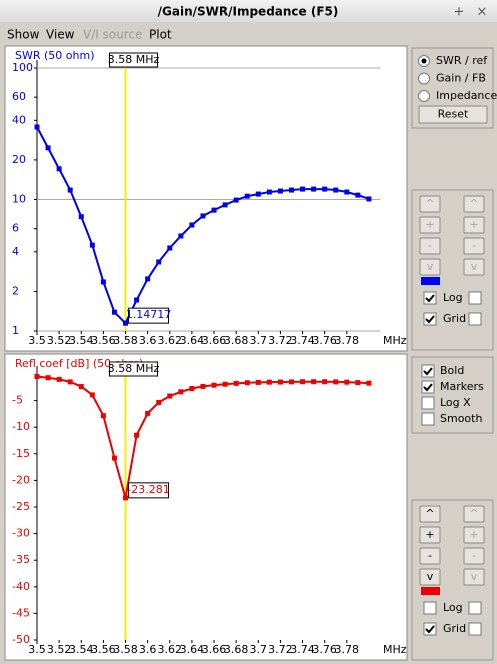 The width and height of the screenshot is (497, 664). What do you see at coordinates (455, 402) in the screenshot?
I see `checkbox-label: Log X` at bounding box center [455, 402].